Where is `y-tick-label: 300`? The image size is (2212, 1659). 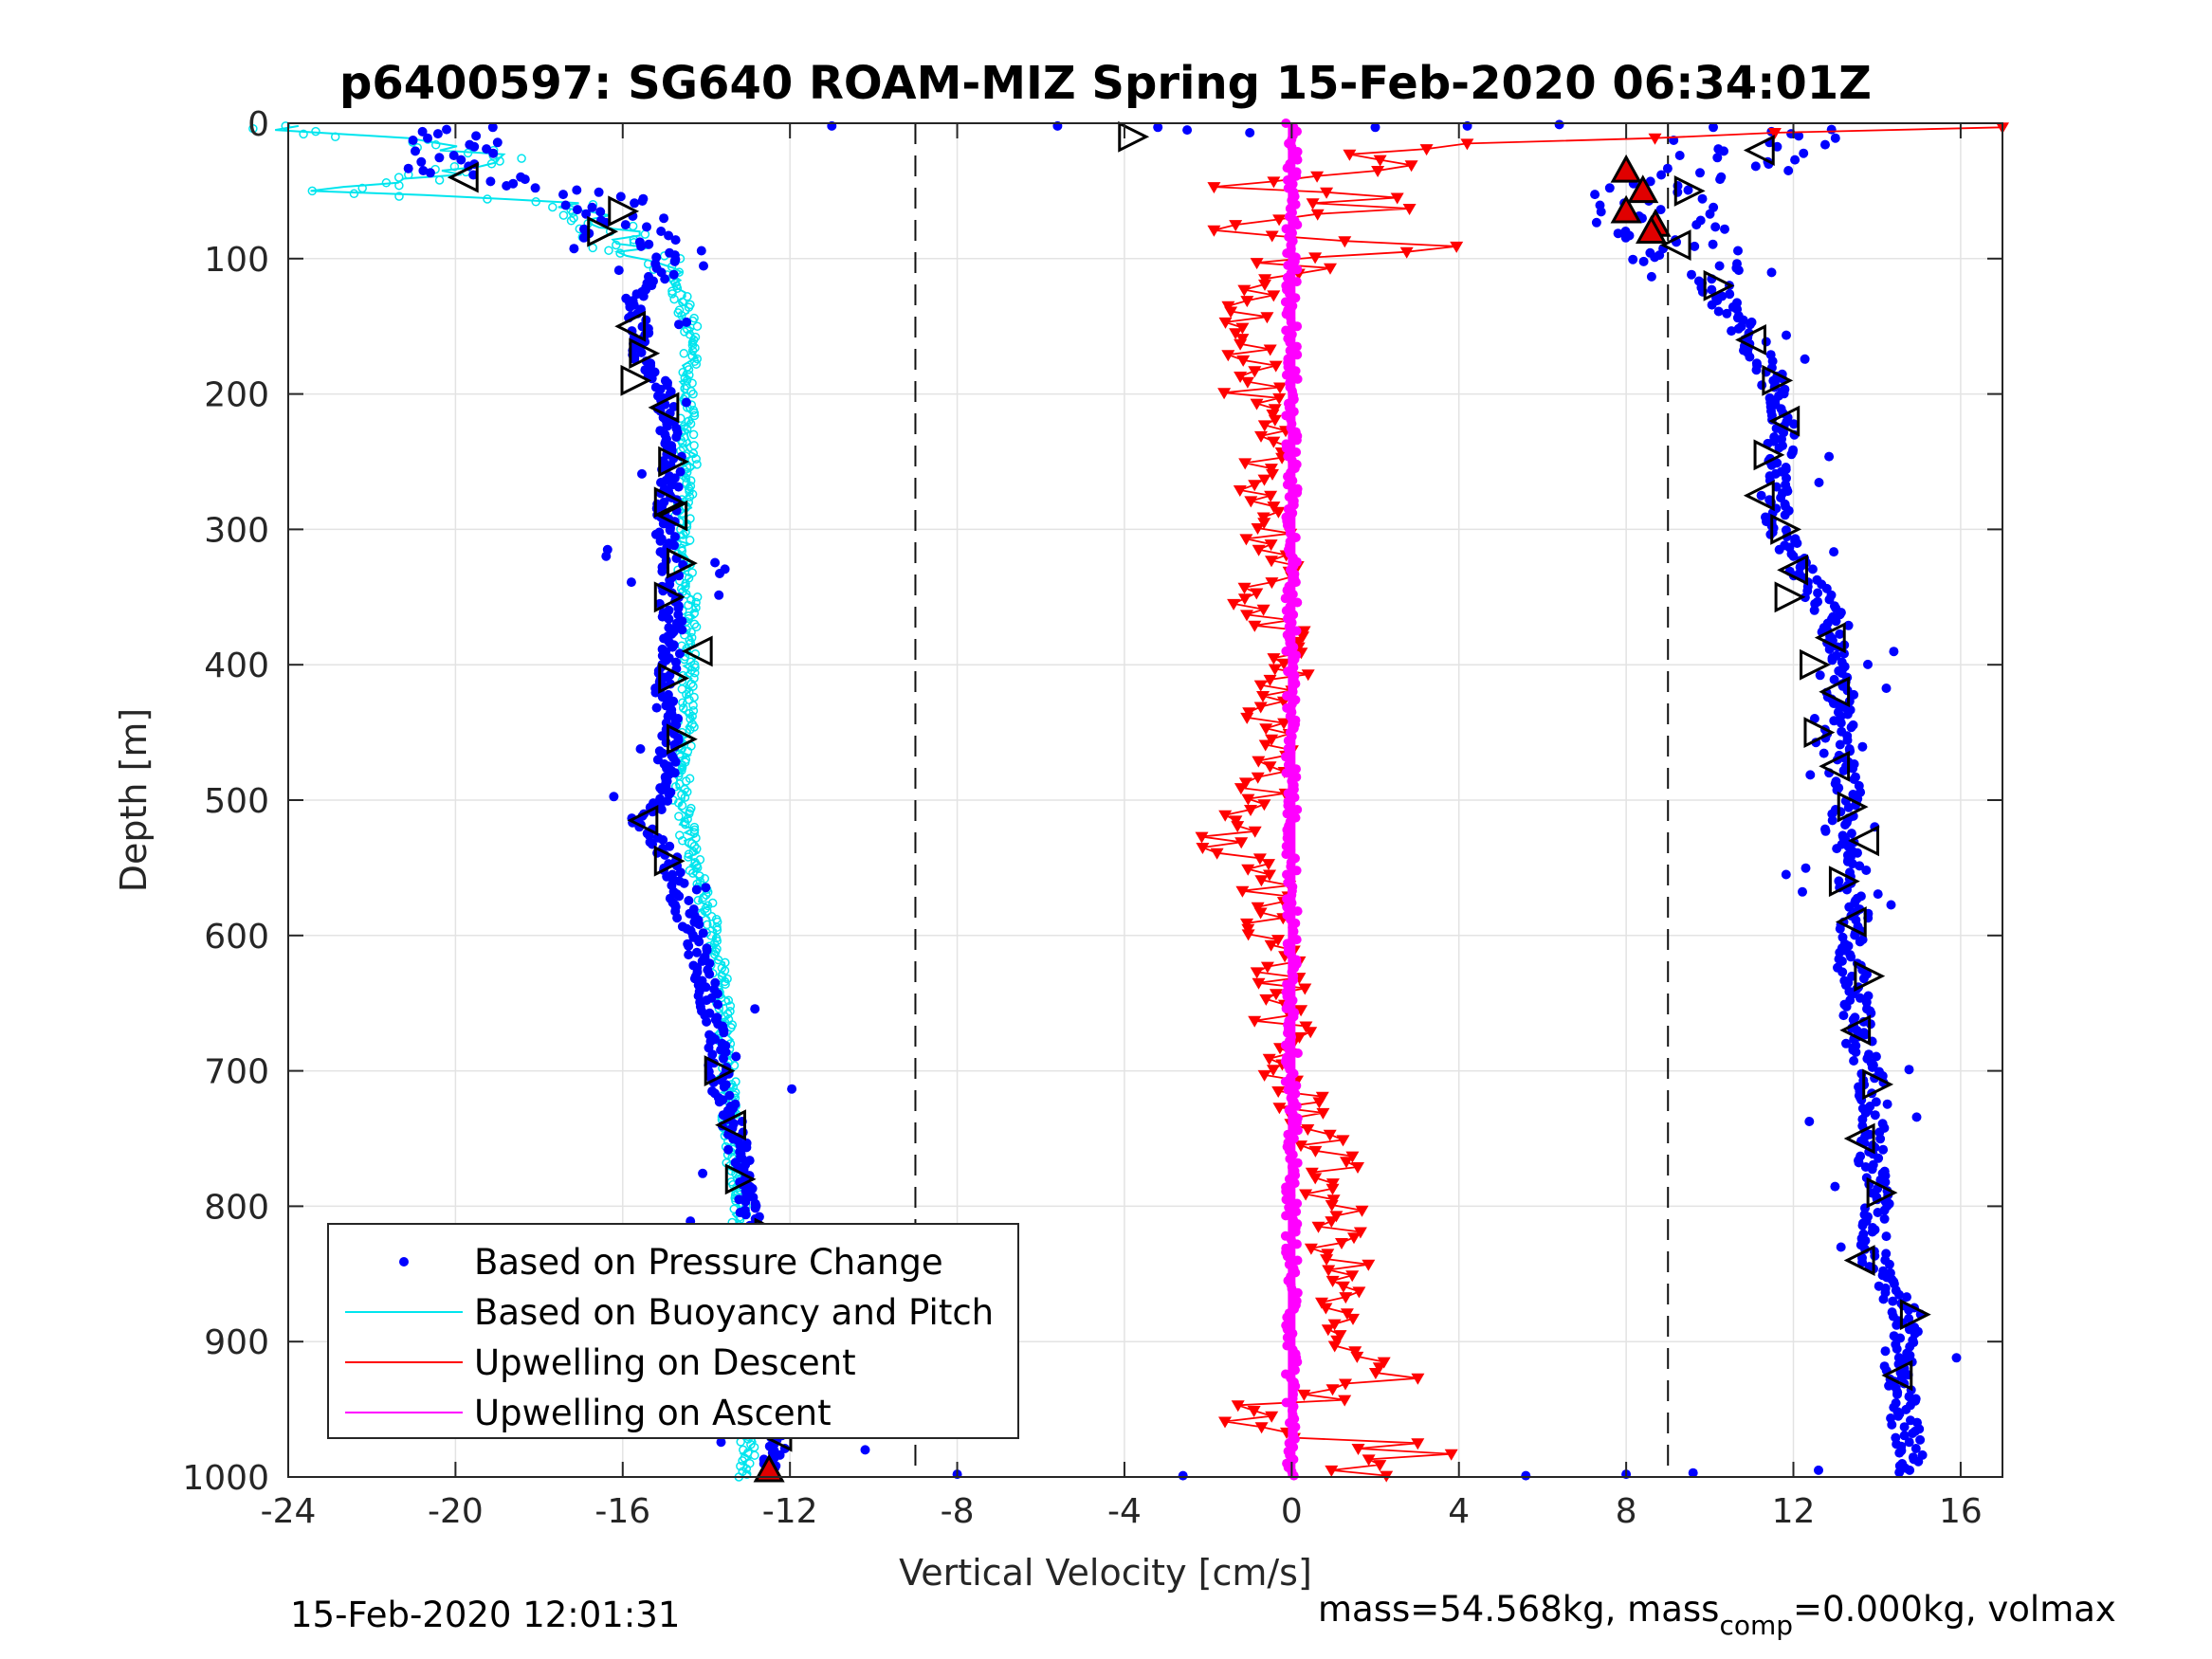
y-tick-label: 300 is located at coordinates (236, 530).